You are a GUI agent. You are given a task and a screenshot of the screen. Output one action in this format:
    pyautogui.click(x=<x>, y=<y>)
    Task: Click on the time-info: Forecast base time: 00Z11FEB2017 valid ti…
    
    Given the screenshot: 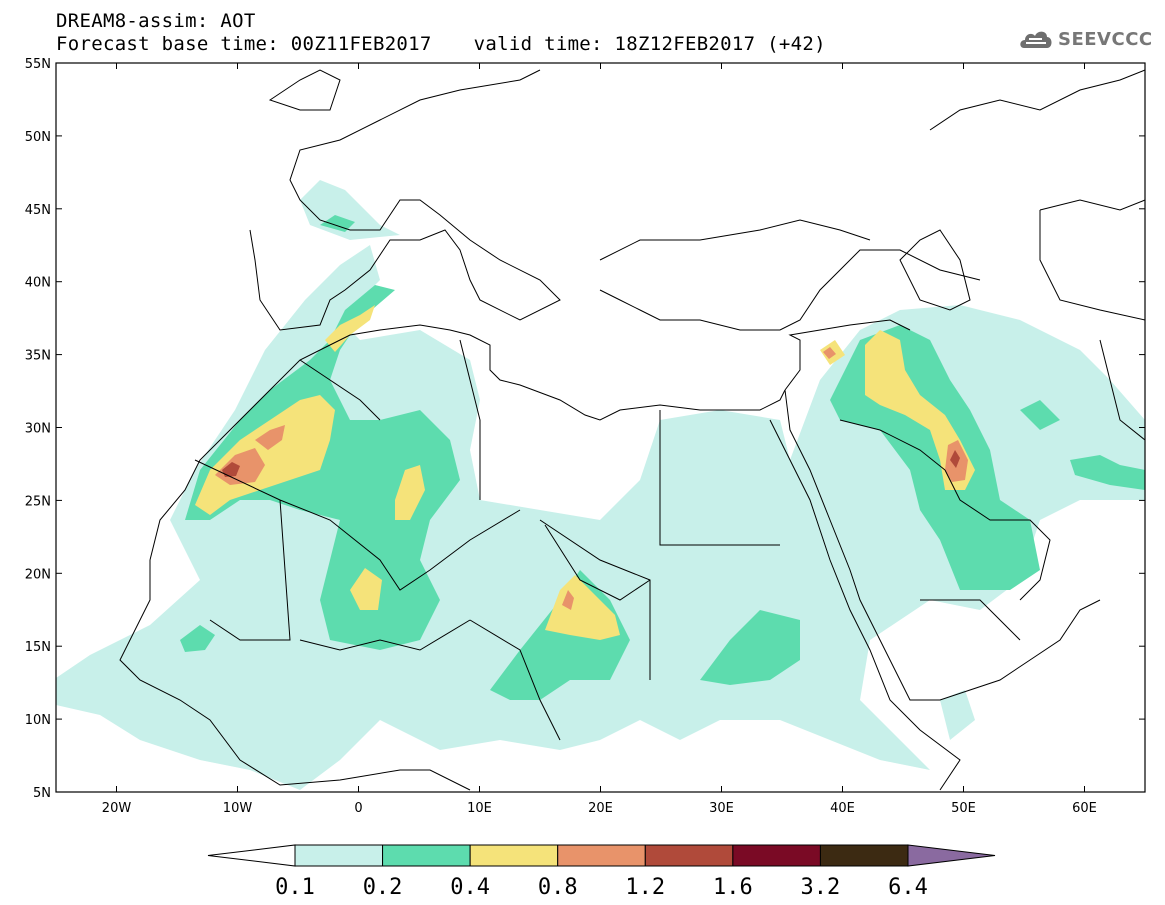 What is the action you would take?
    pyautogui.click(x=441, y=44)
    